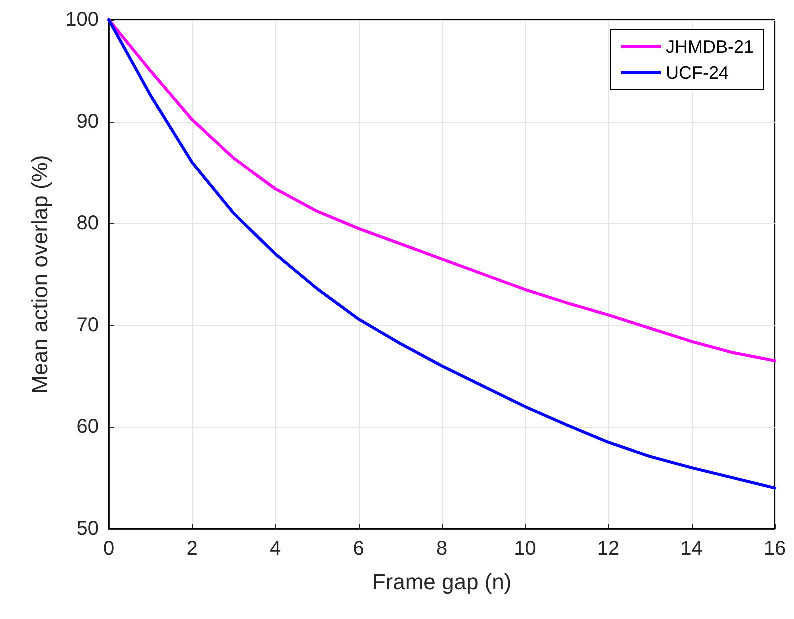 The image size is (794, 619). I want to click on y-axis-title: Mean action overlap (%), so click(40, 274).